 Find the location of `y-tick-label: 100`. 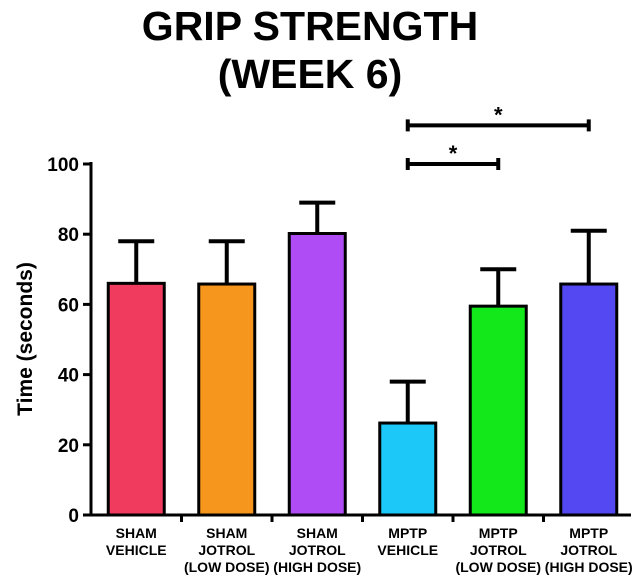

y-tick-label: 100 is located at coordinates (63, 165).